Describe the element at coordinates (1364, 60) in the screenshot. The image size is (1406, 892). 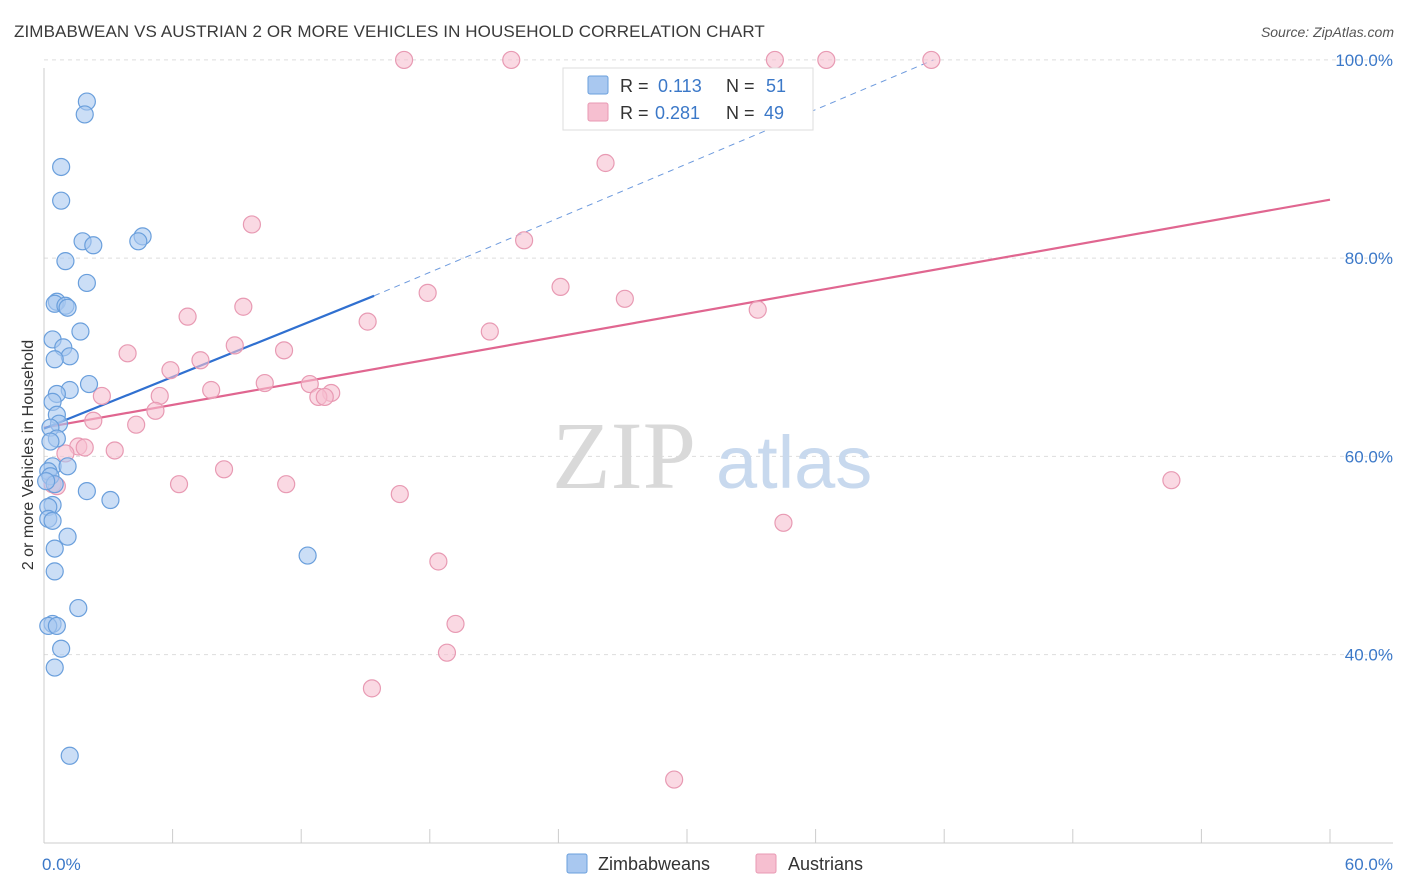
I see `y-tick-label: 100.0%` at that location.